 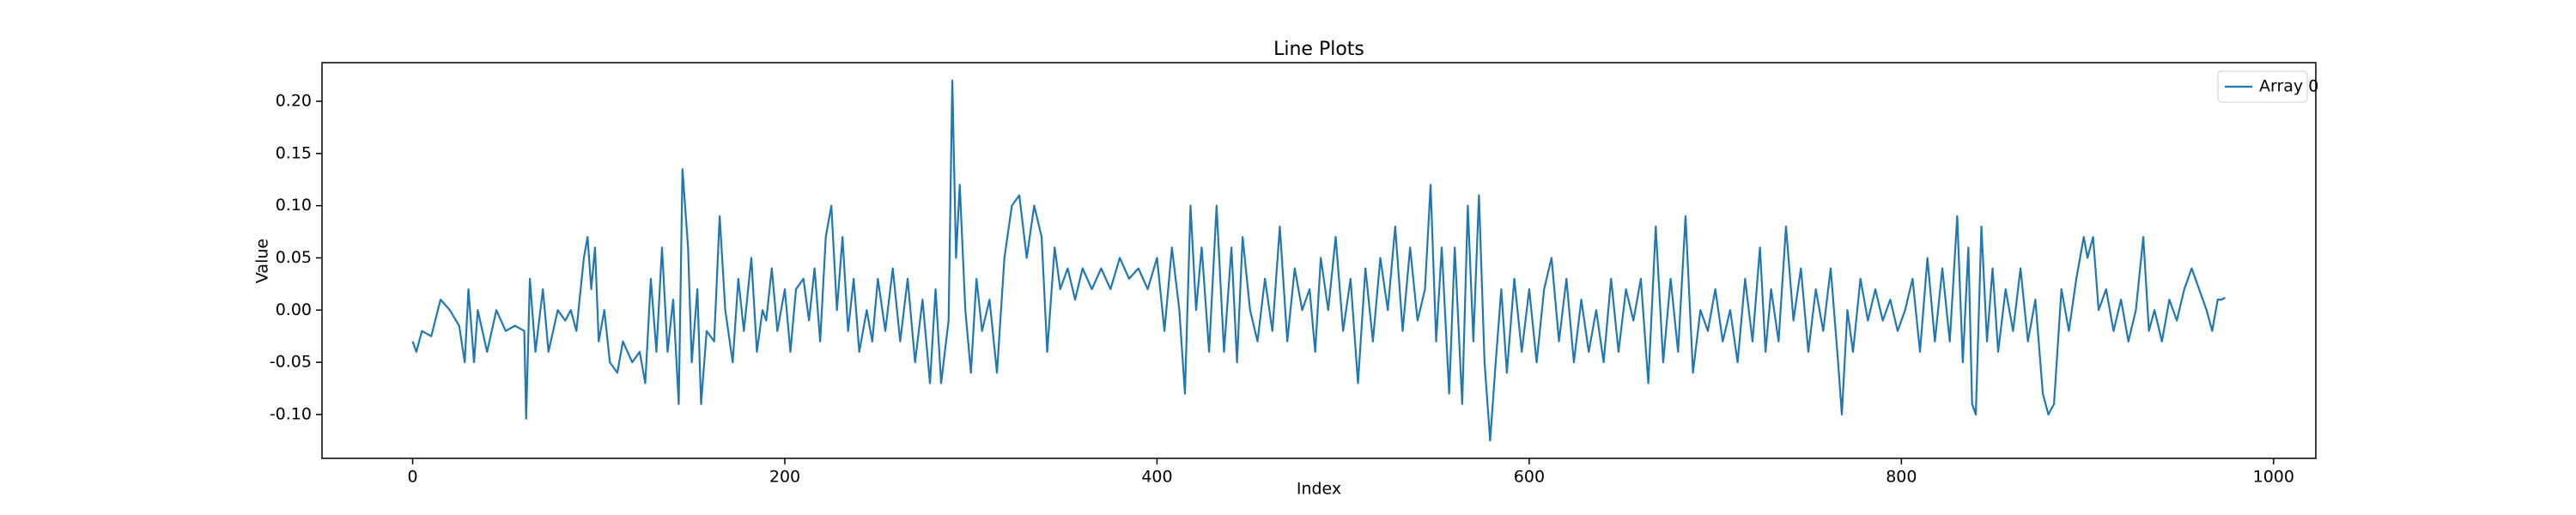 I want to click on chart-title: Line Plots, so click(x=1319, y=49).